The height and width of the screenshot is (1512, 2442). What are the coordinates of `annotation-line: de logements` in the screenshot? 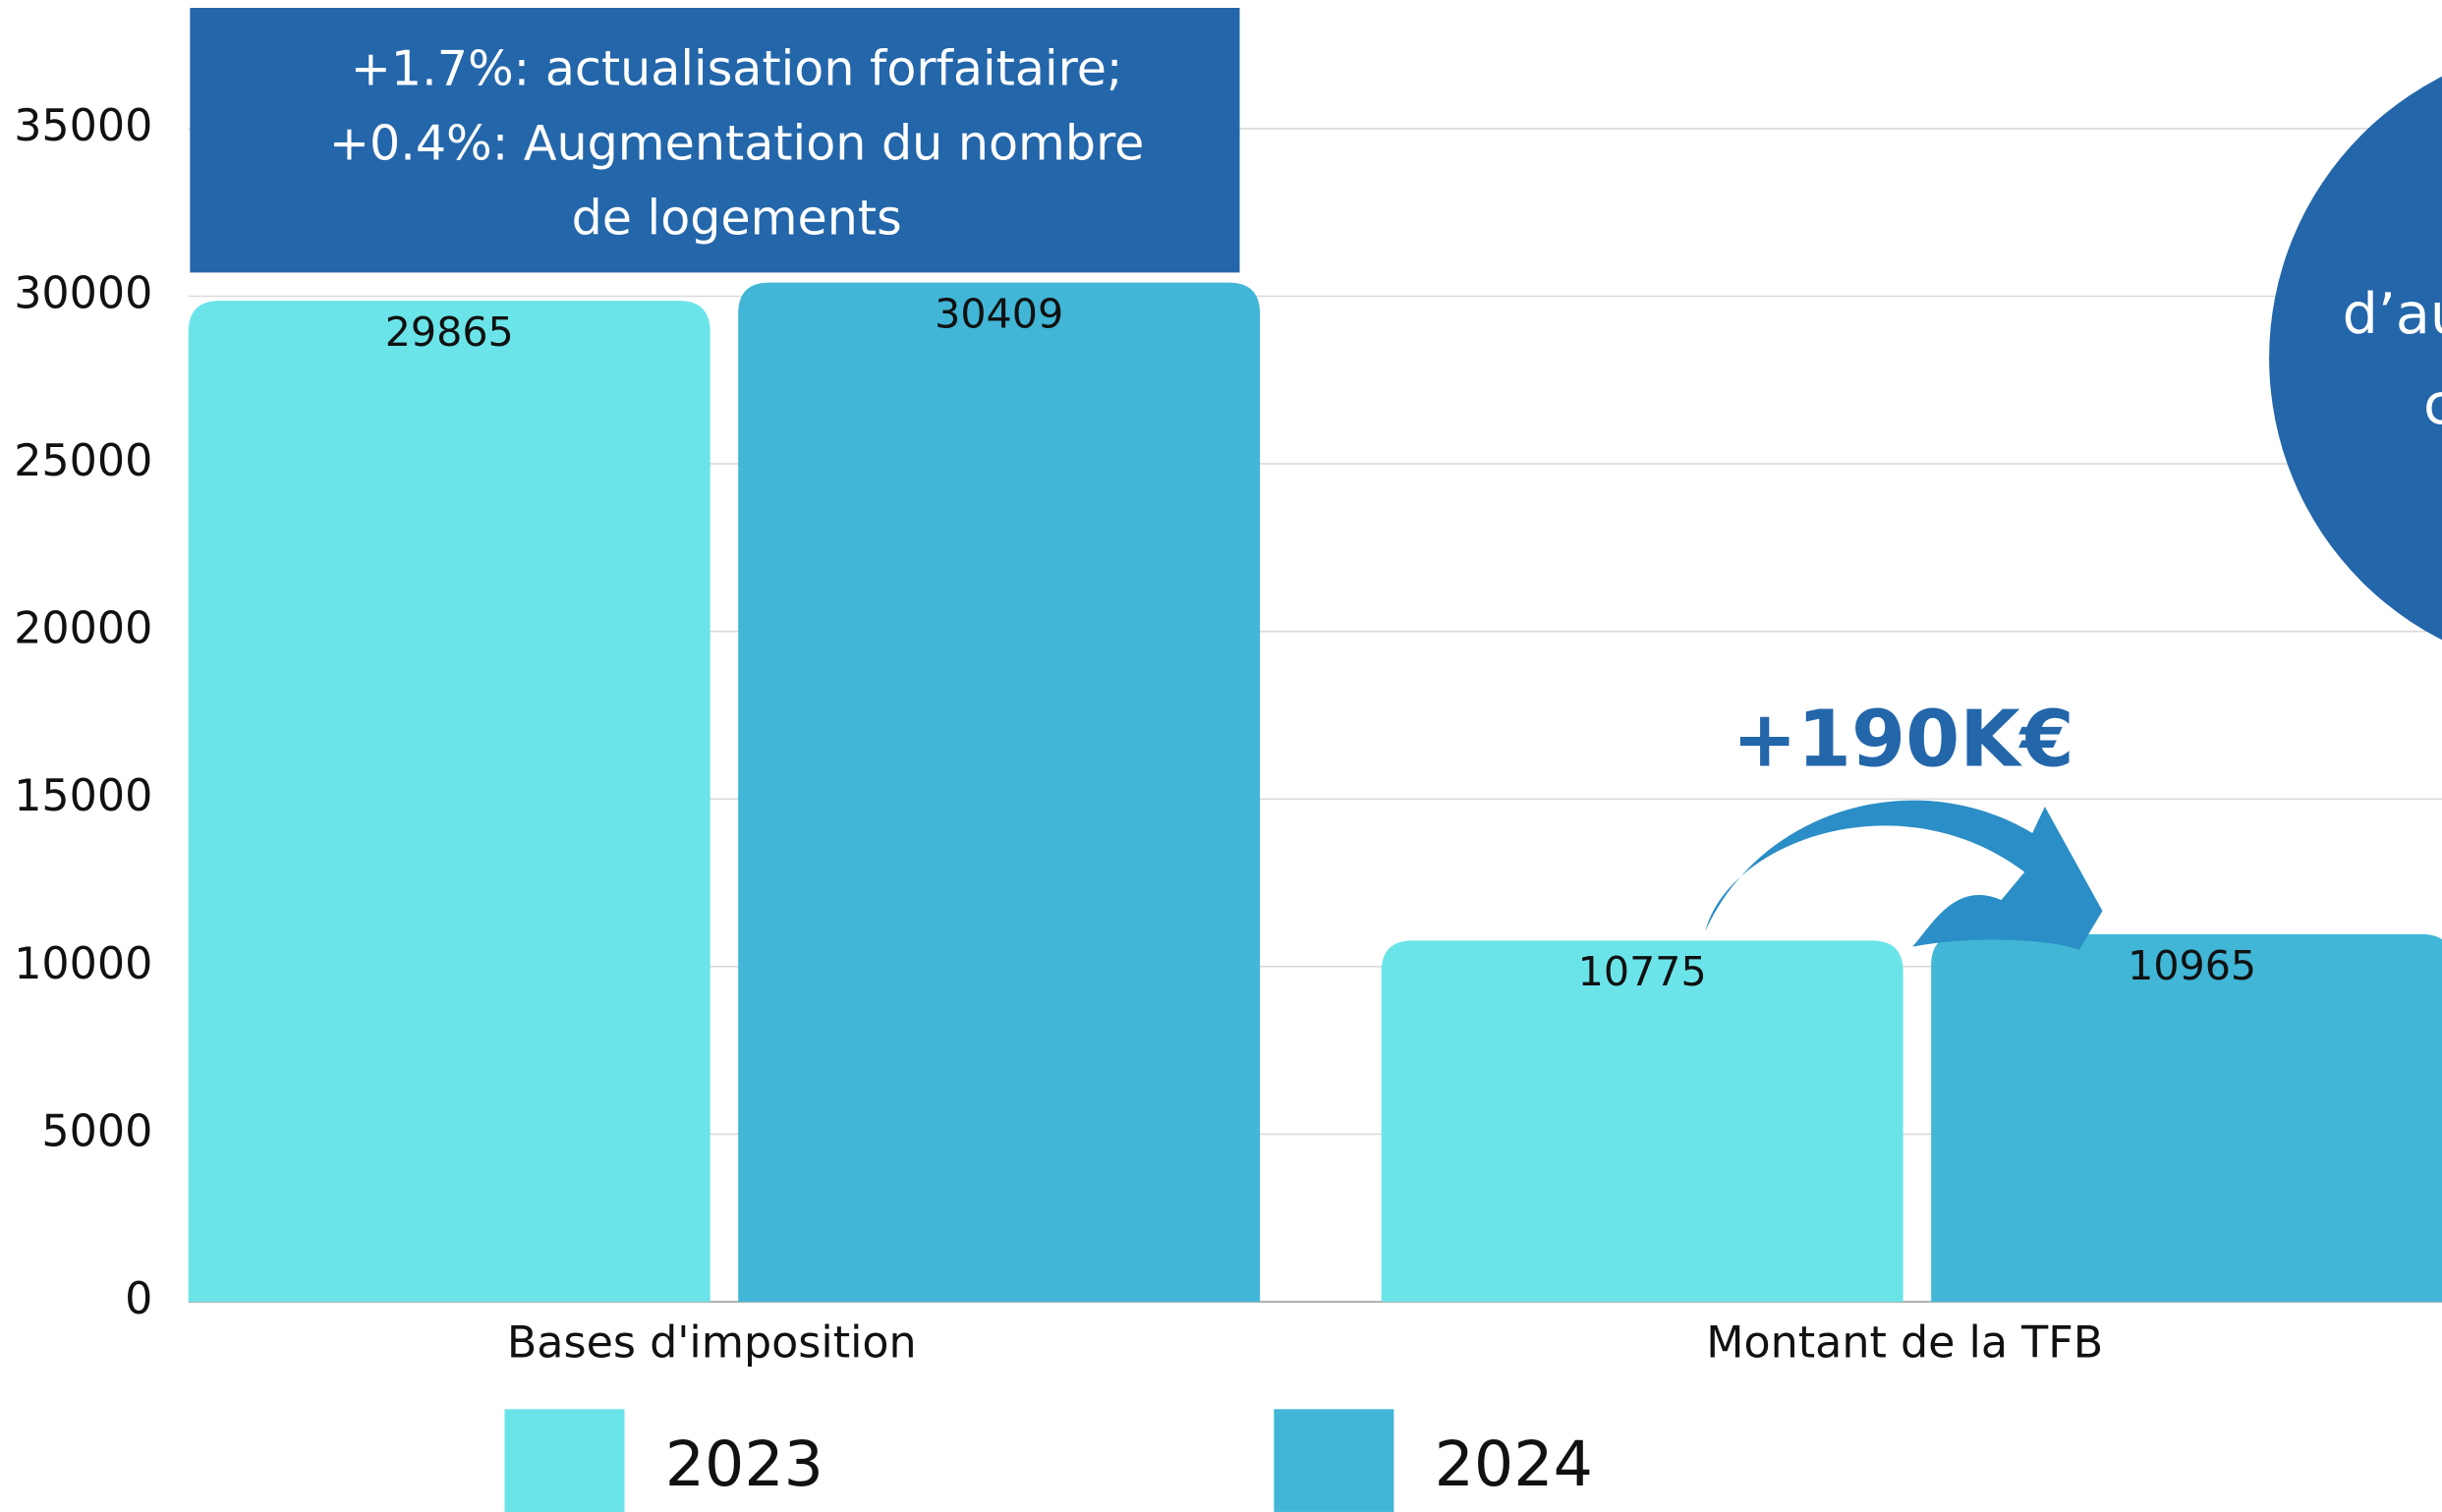 It's located at (737, 218).